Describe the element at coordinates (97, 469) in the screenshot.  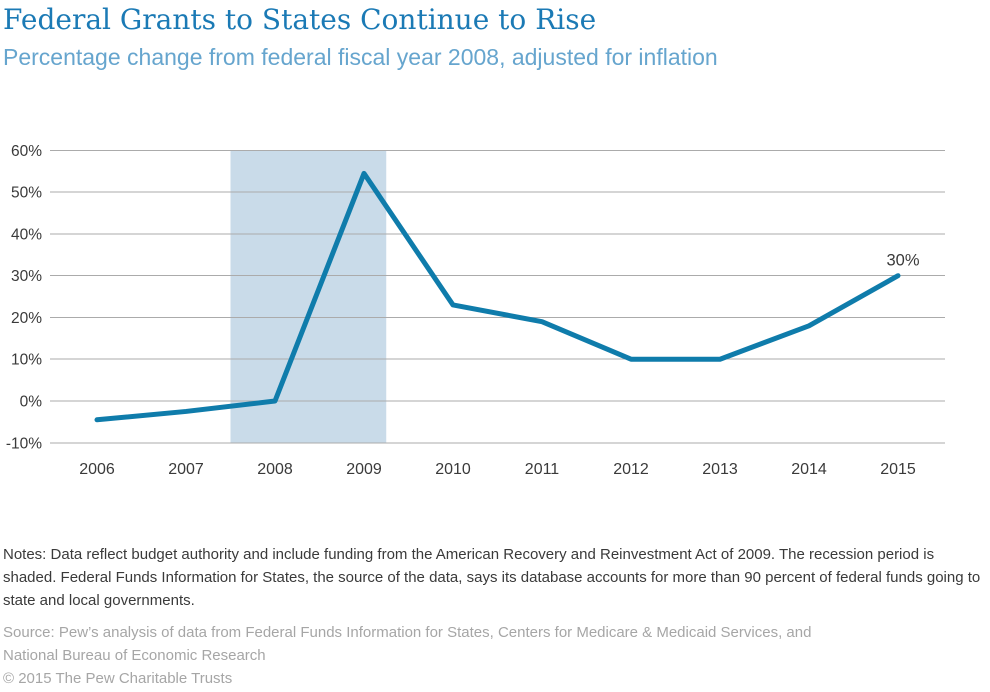
I see `x-axis-tick-label: 2006` at that location.